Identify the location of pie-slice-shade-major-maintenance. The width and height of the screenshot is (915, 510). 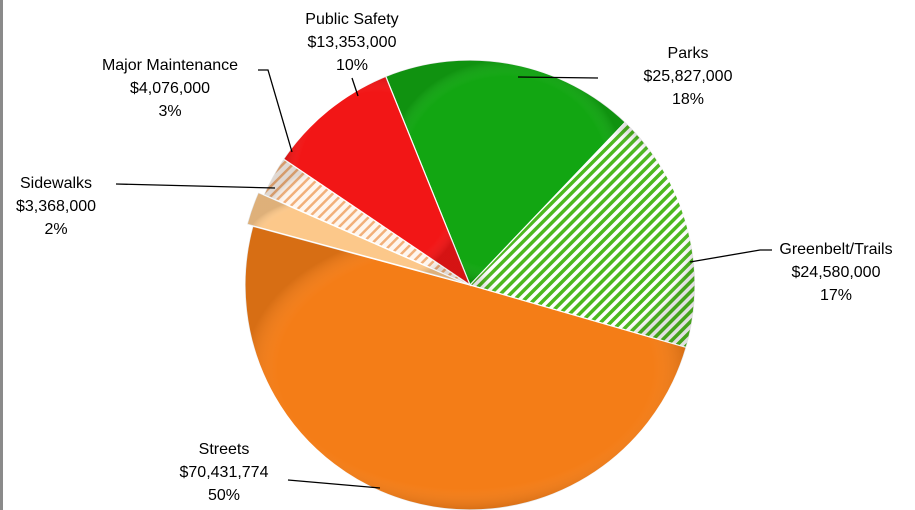
(366, 221).